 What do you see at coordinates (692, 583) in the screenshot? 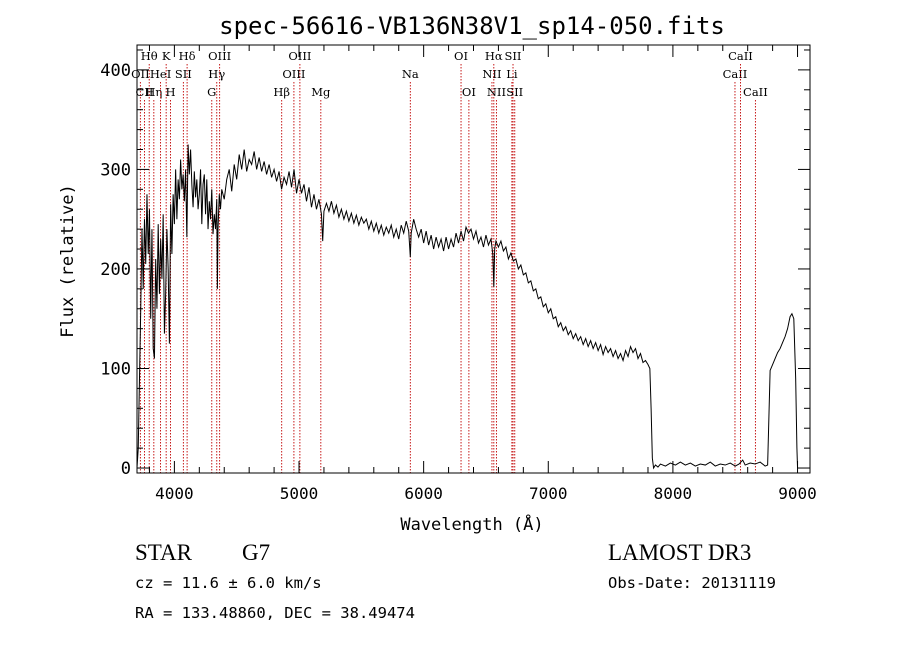
I see `observation-date: Obs-Date: 20131119` at bounding box center [692, 583].